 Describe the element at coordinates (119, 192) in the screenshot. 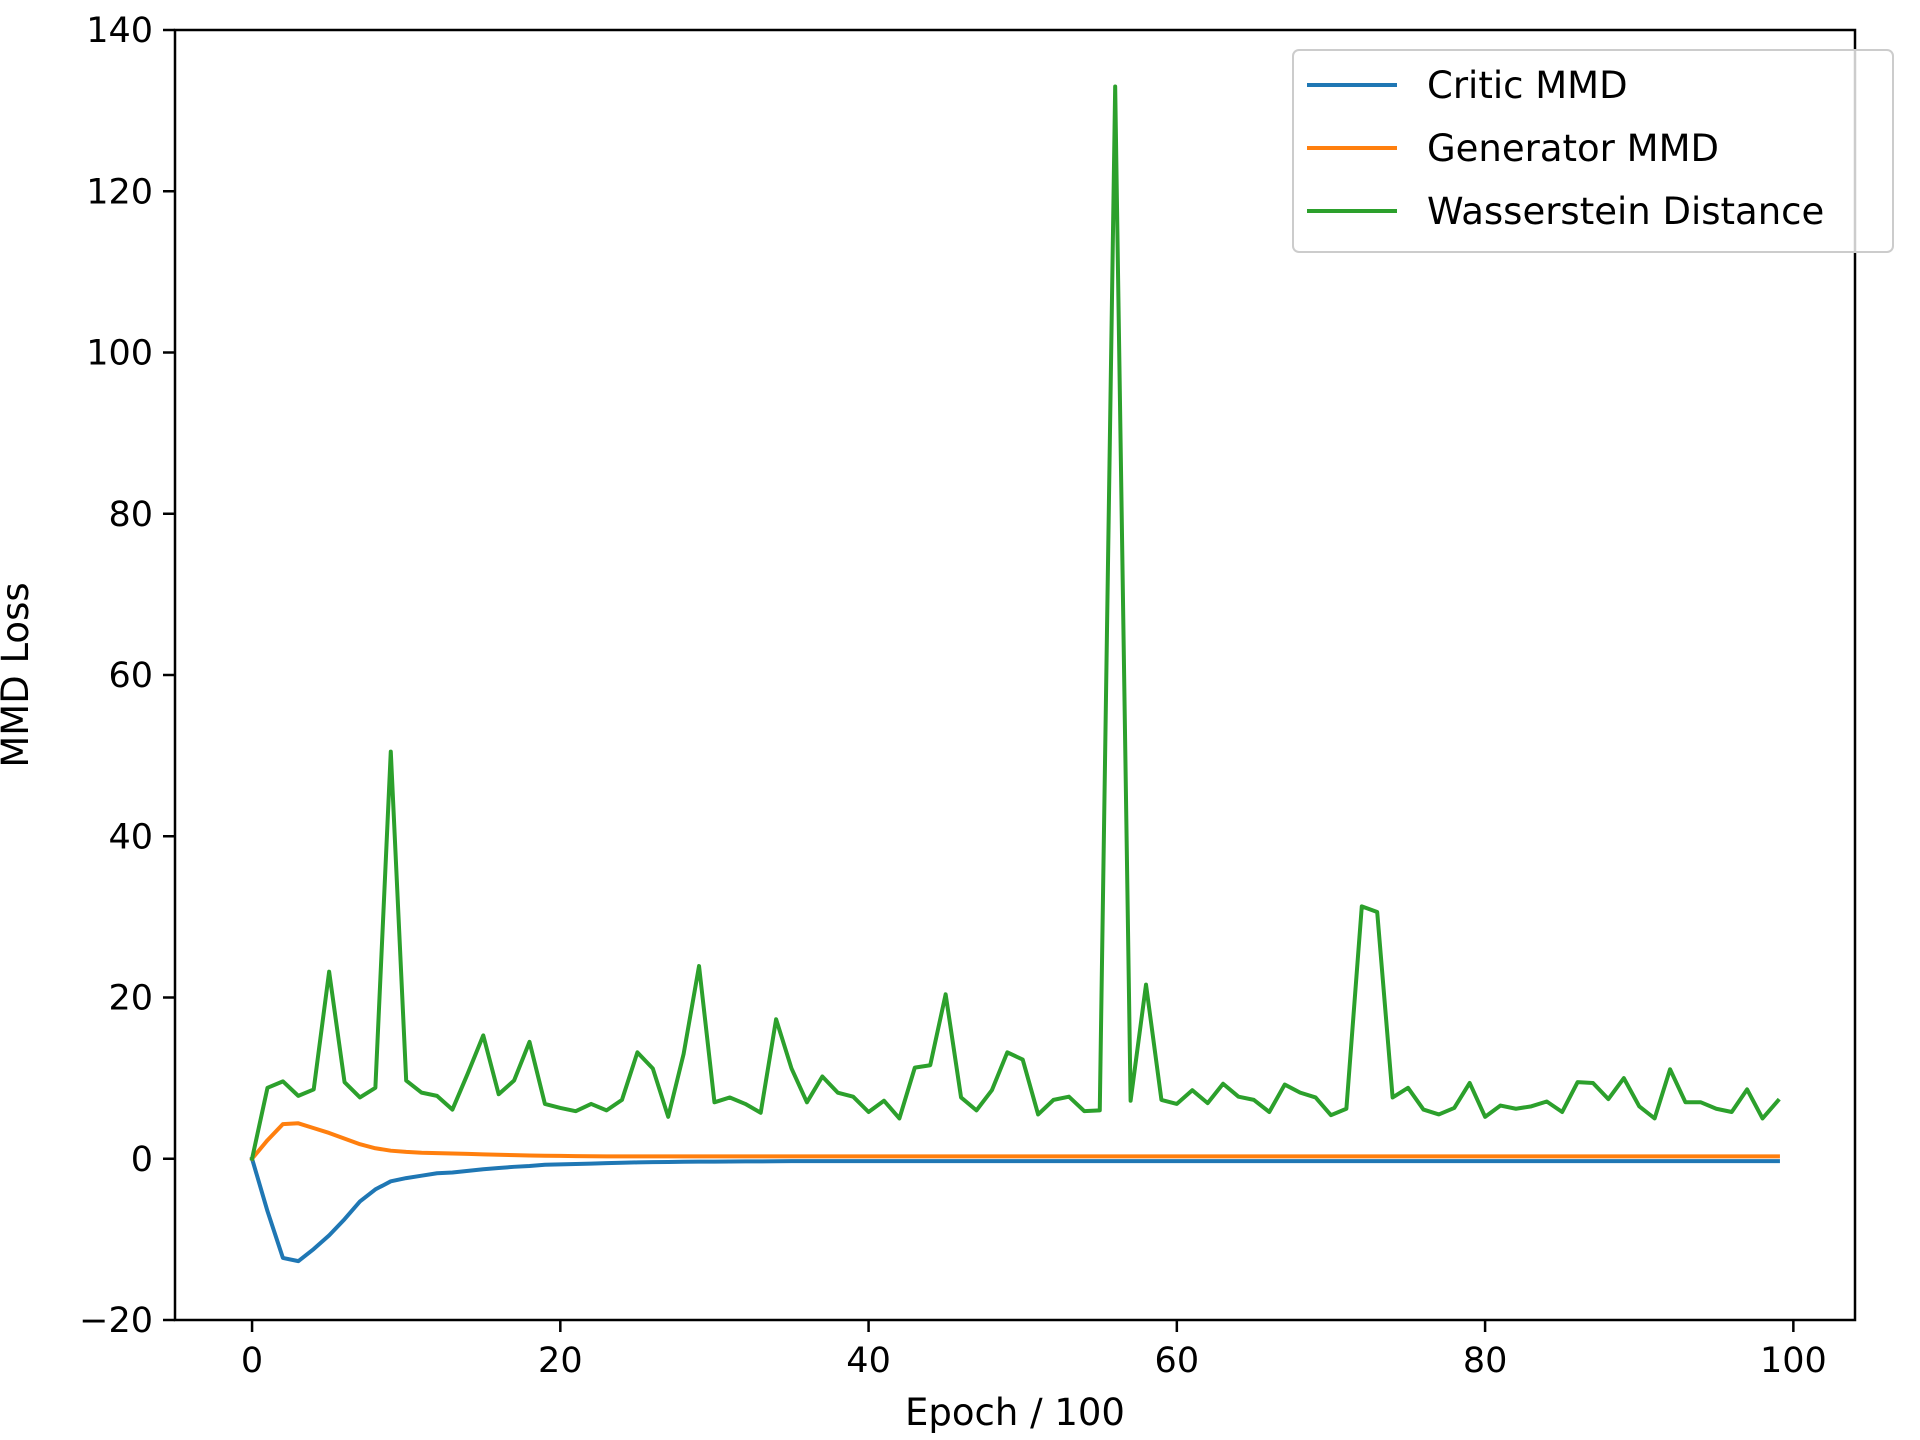

I see `y-tick-label: 120` at that location.